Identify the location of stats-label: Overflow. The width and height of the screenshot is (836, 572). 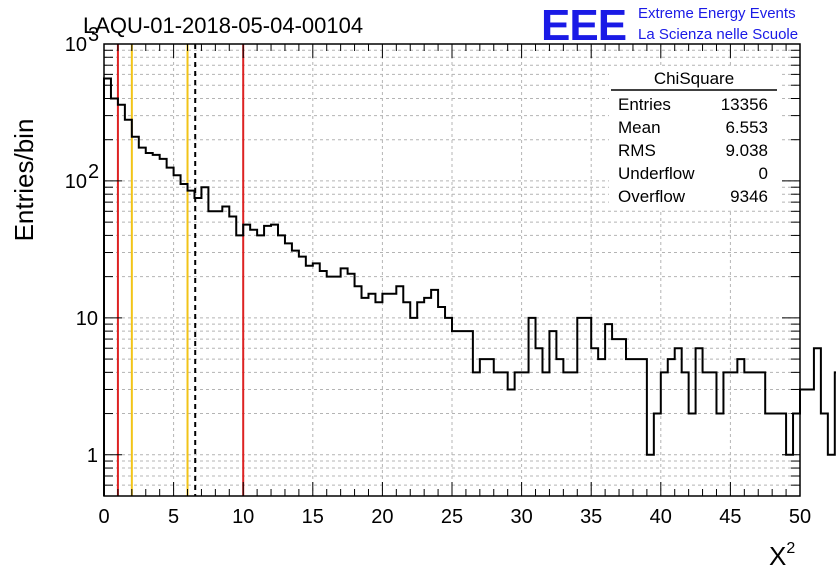
(652, 196).